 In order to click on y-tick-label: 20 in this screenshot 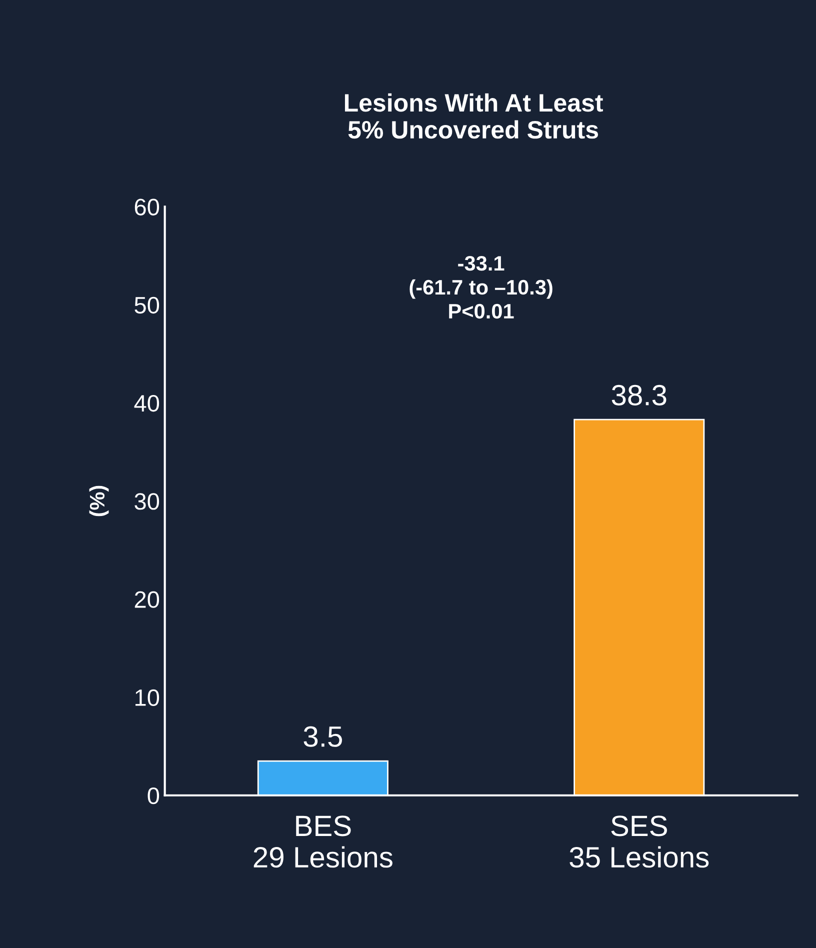, I will do `click(147, 599)`.